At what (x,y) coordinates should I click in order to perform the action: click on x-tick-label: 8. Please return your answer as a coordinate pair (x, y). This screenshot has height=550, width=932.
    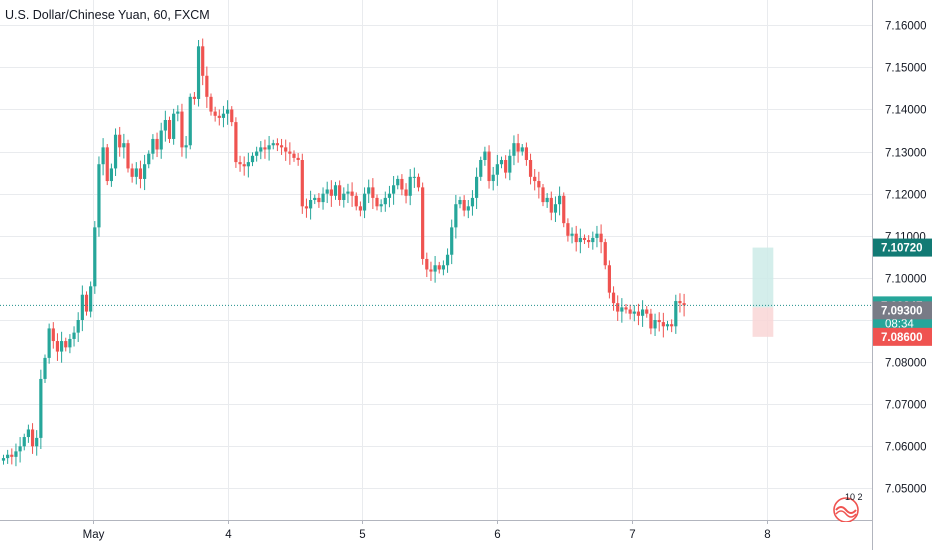
    Looking at the image, I should click on (767, 535).